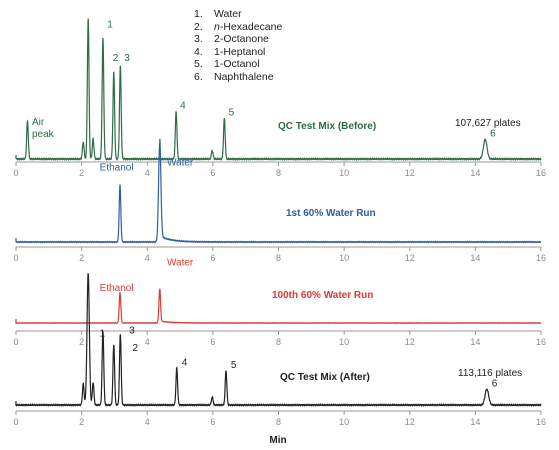 Image resolution: width=559 pixels, height=450 pixels. Describe the element at coordinates (277, 440) in the screenshot. I see `x-axis-label: Min` at that location.